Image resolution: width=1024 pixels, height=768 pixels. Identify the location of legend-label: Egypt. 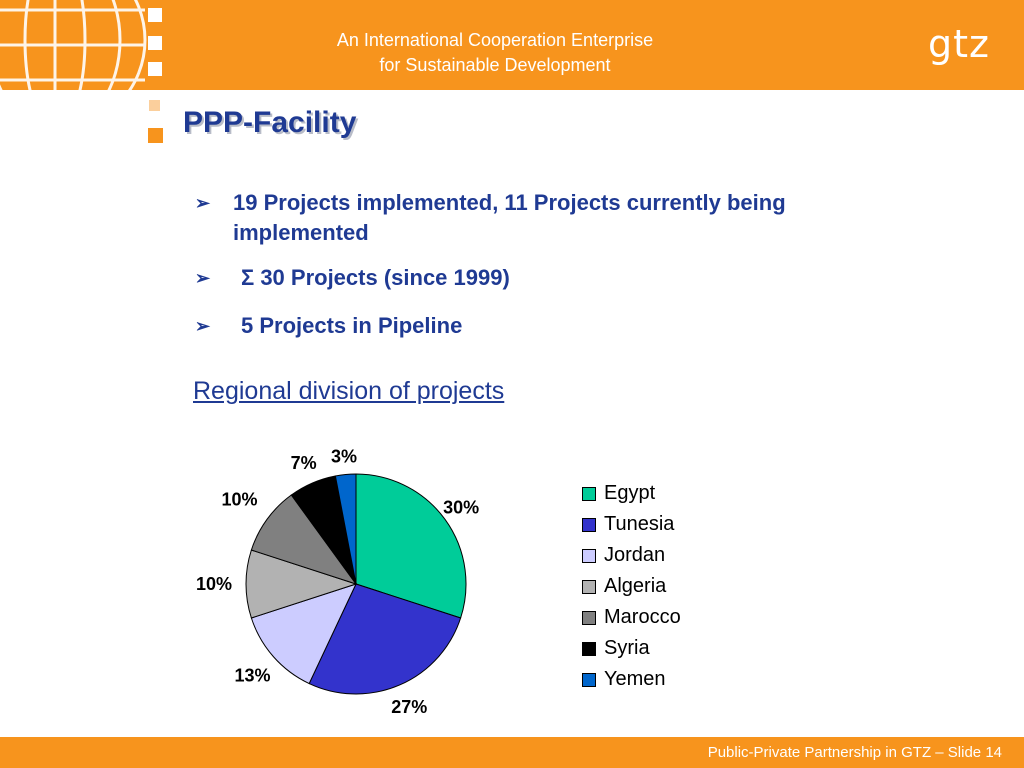
(630, 493).